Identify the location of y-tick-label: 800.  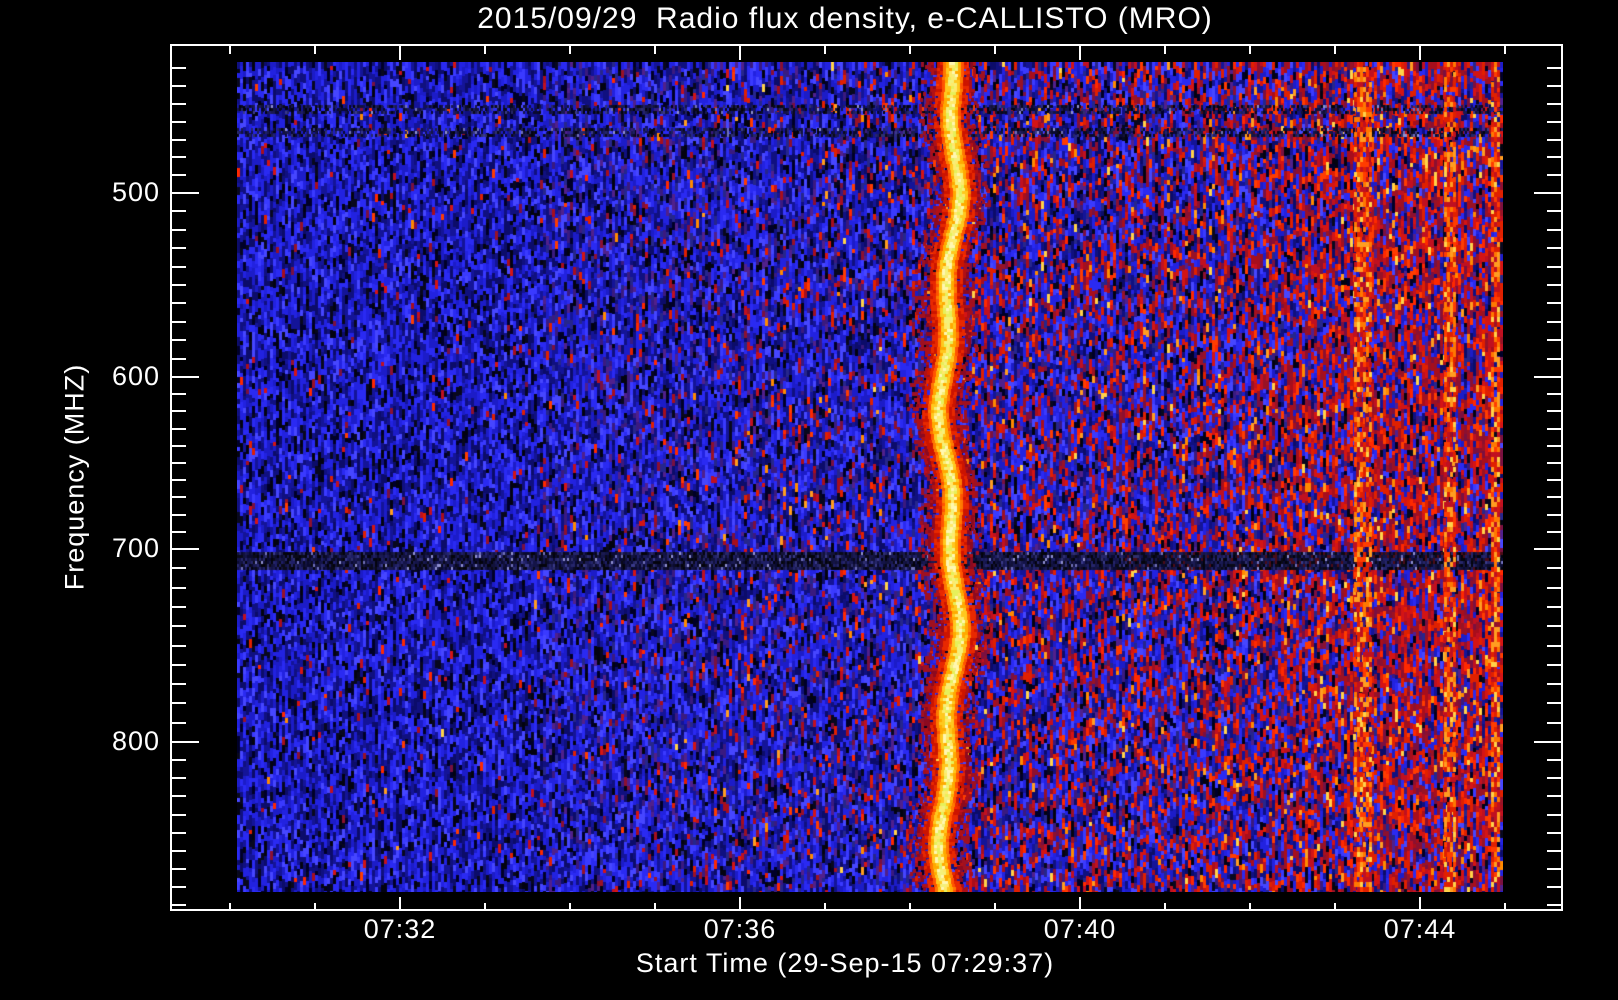
(135, 741).